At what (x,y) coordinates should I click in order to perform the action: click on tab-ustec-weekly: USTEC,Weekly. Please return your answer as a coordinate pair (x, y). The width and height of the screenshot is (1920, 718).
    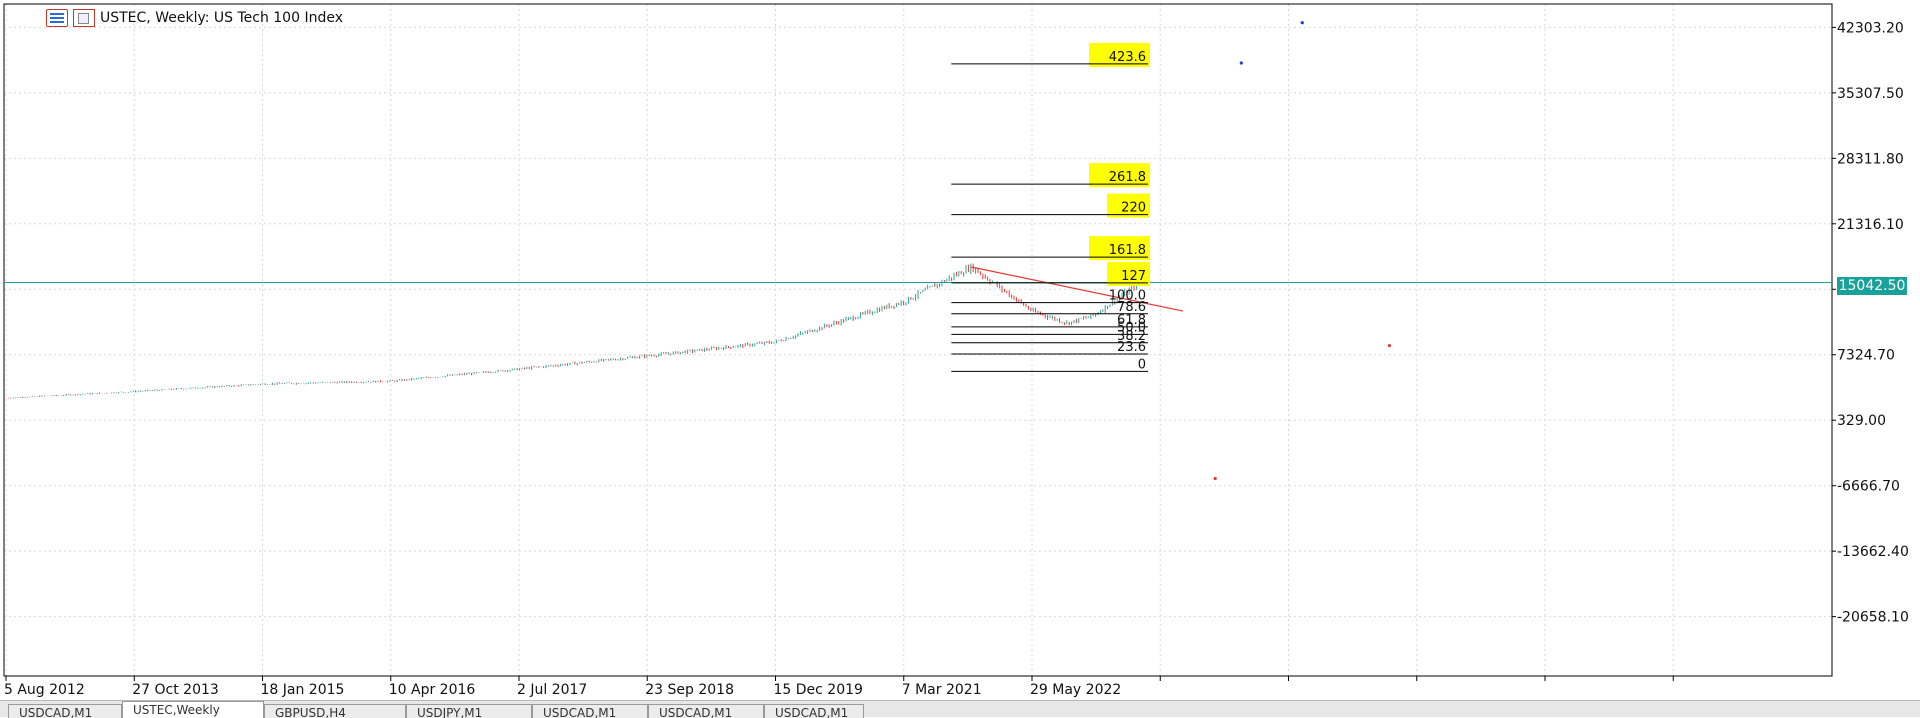
    Looking at the image, I should click on (193, 709).